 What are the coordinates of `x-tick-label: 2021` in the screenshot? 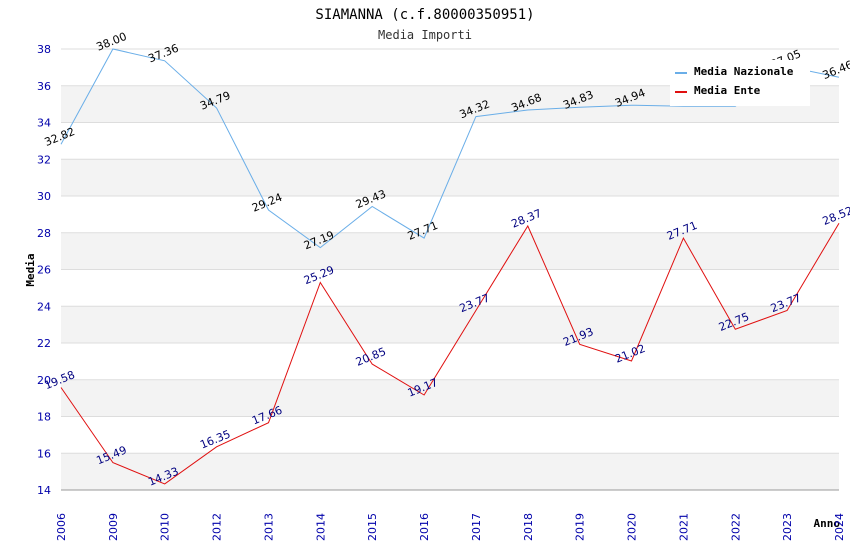 It's located at (683, 527).